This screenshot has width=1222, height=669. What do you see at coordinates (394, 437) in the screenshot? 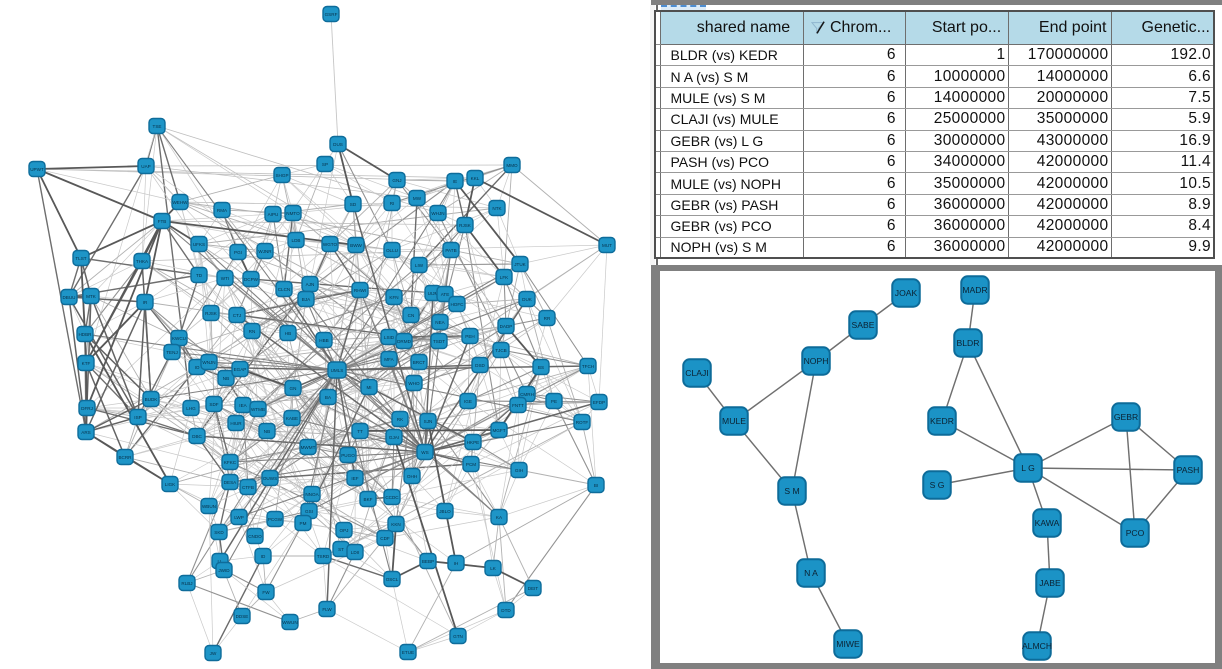
I see `svg-text: GJAI` at bounding box center [394, 437].